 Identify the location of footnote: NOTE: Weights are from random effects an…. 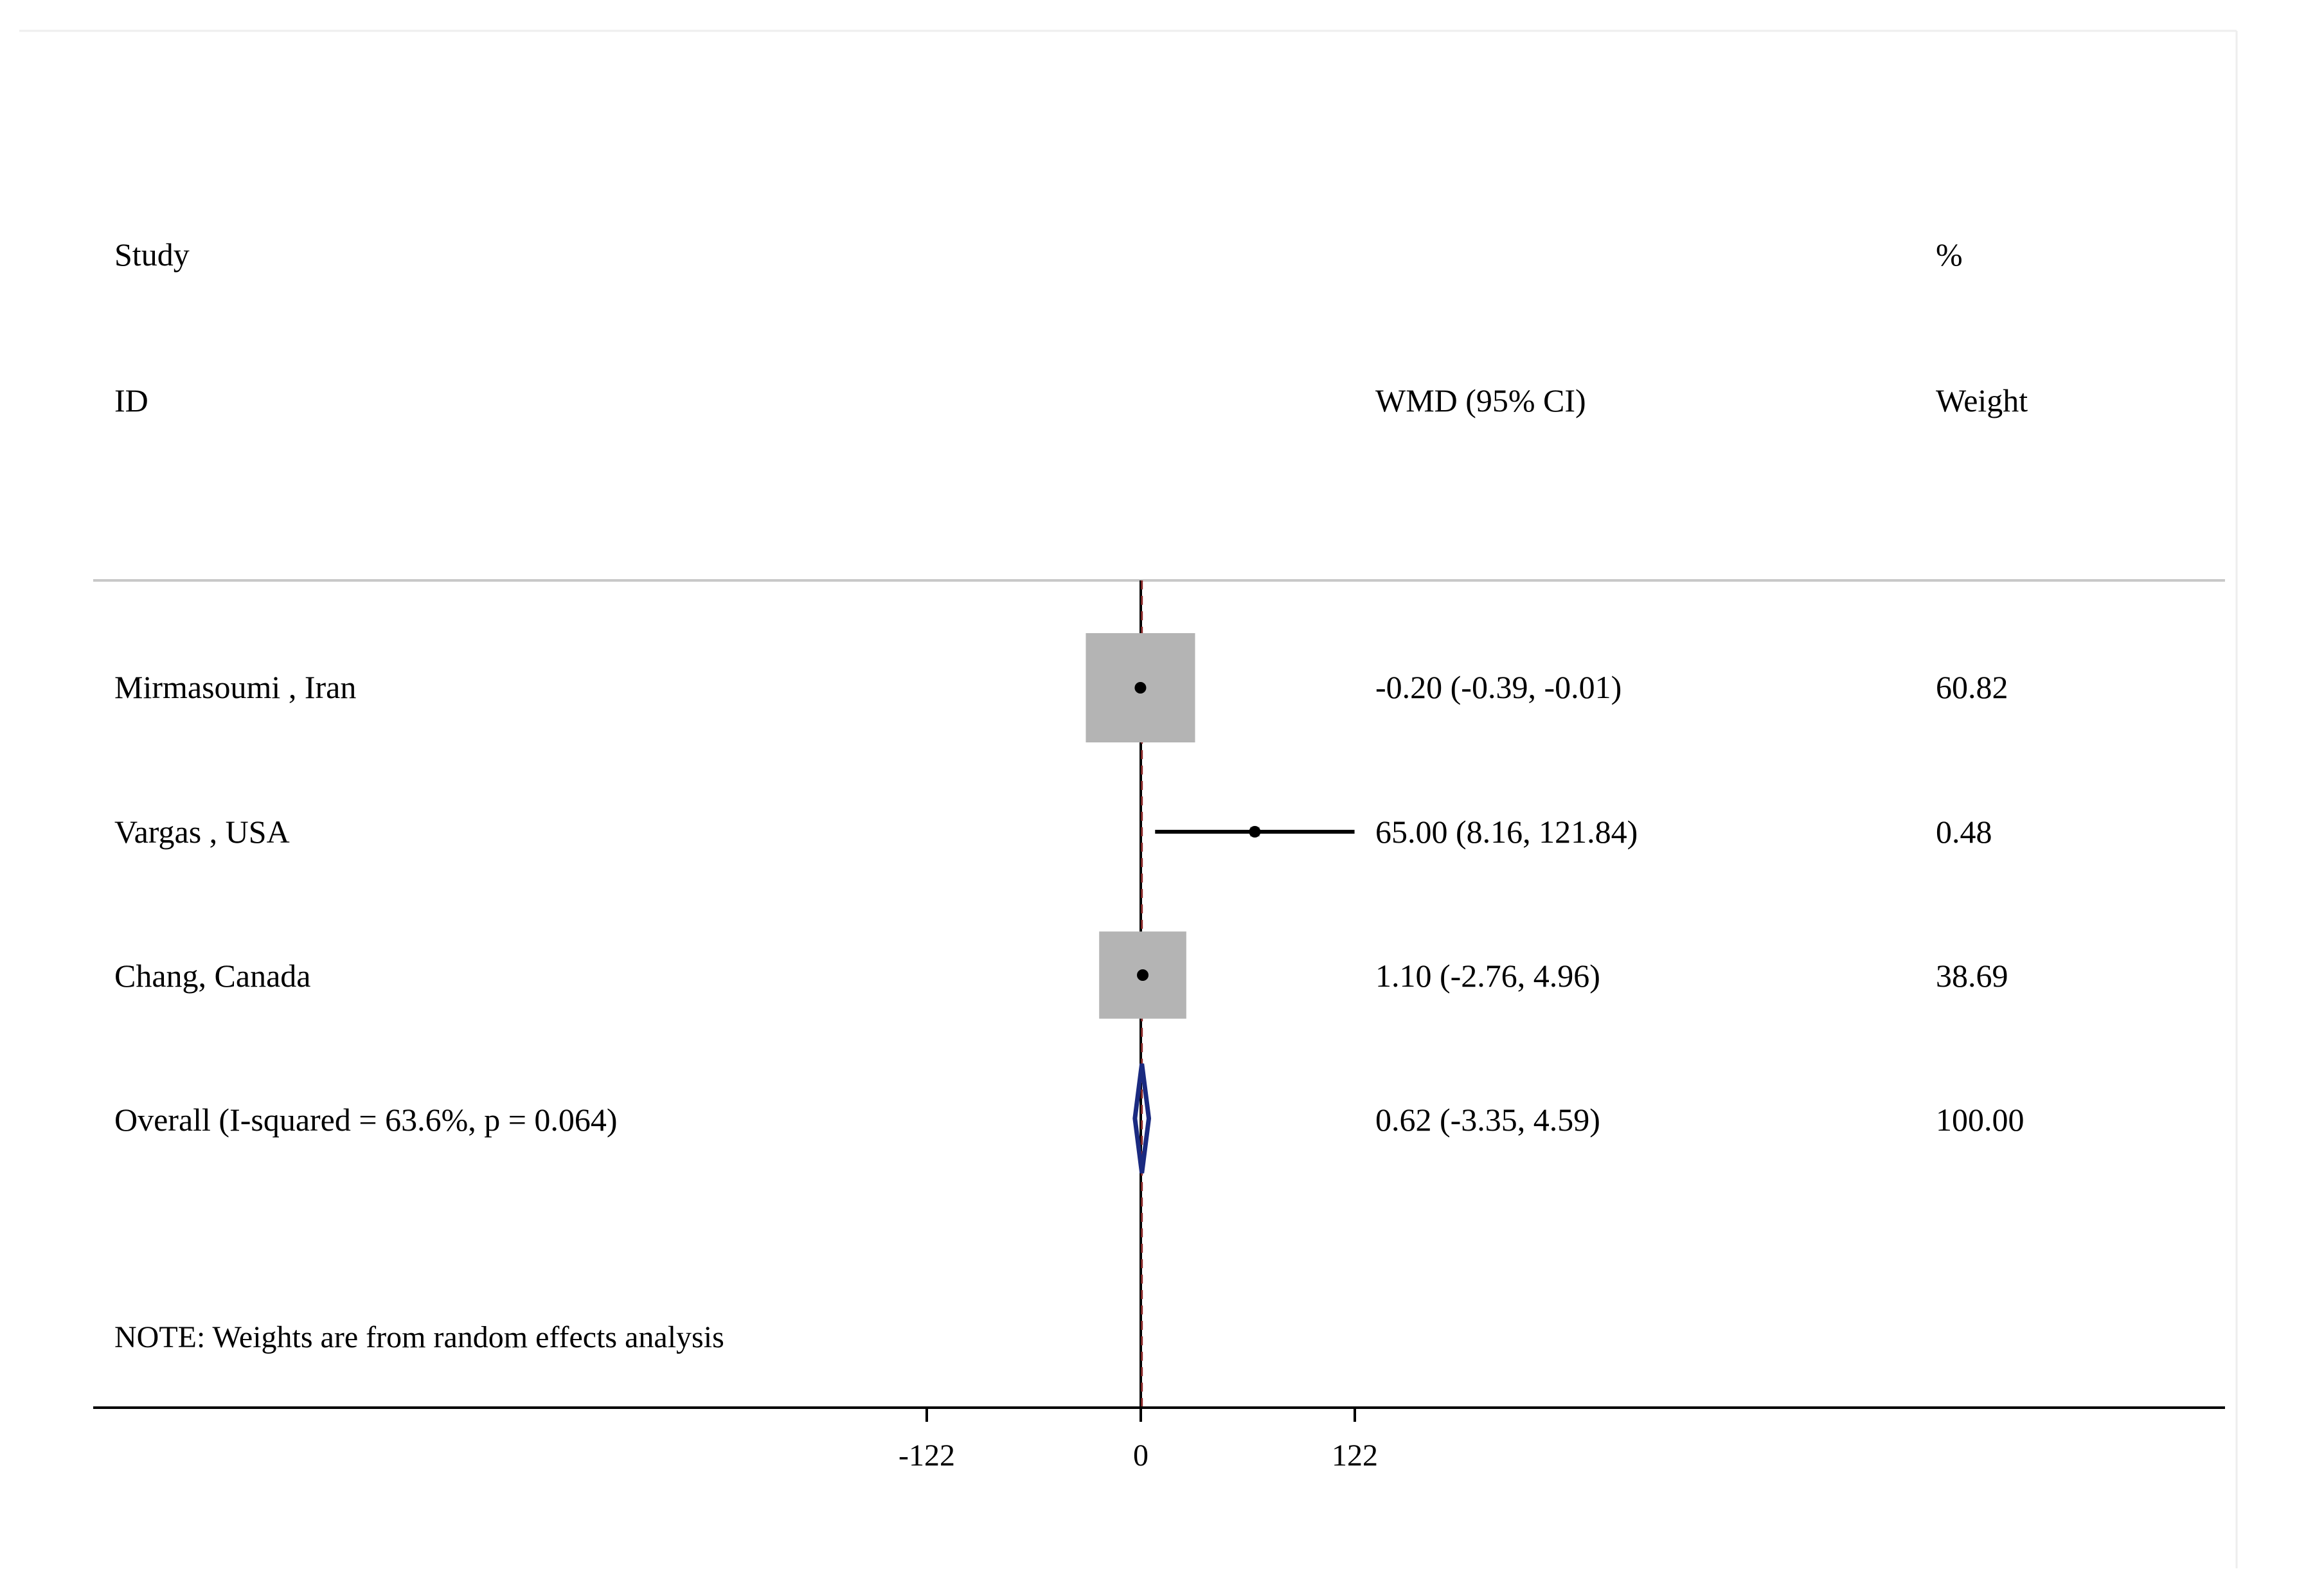
(419, 1337).